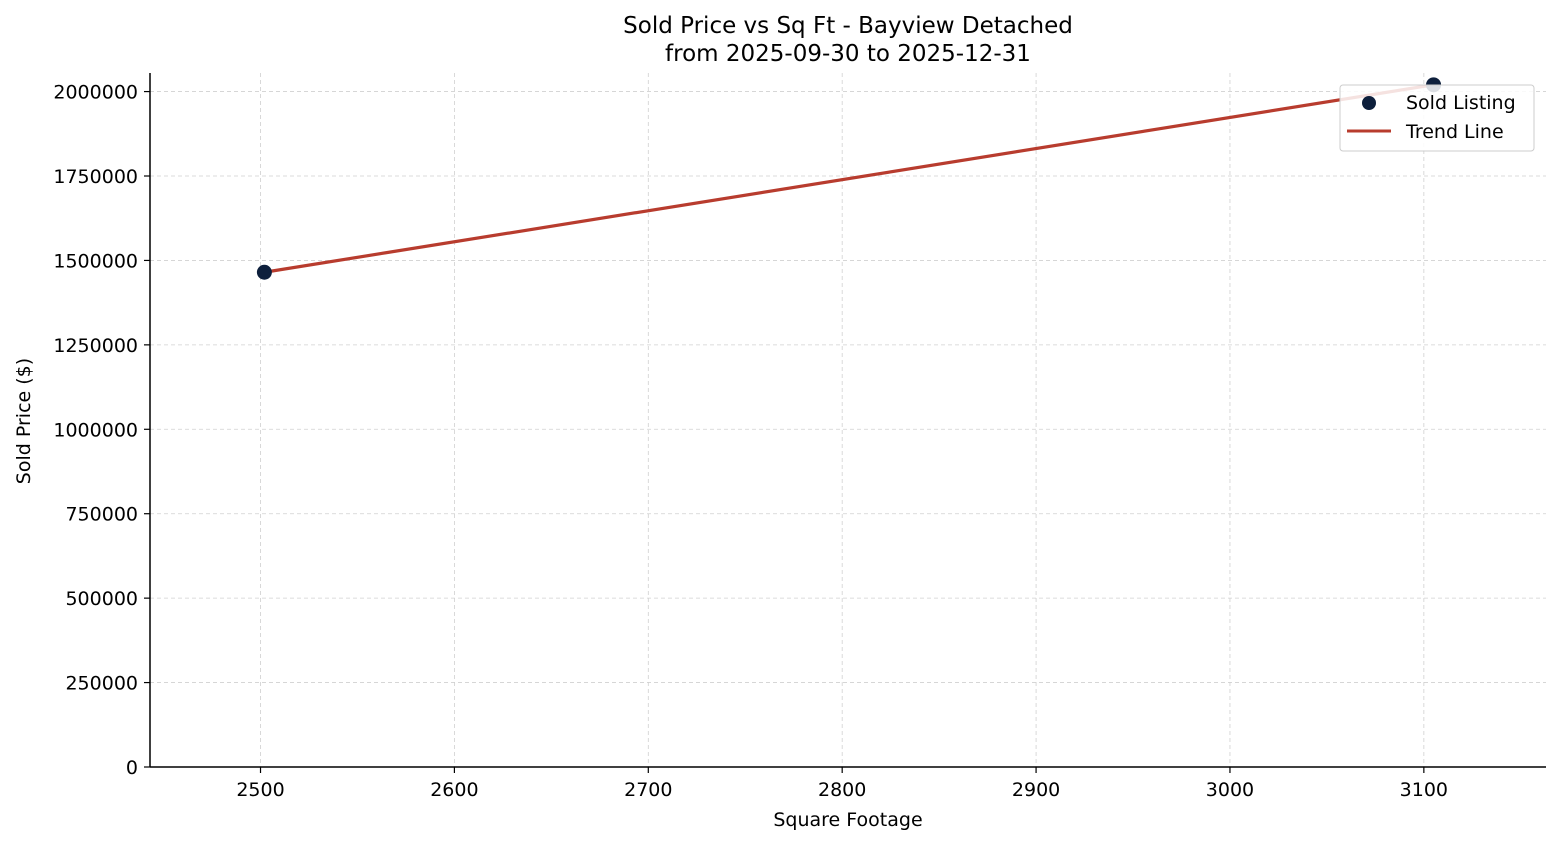  Describe the element at coordinates (1461, 103) in the screenshot. I see `legend-label-sold-listing: Sold Listing` at that location.